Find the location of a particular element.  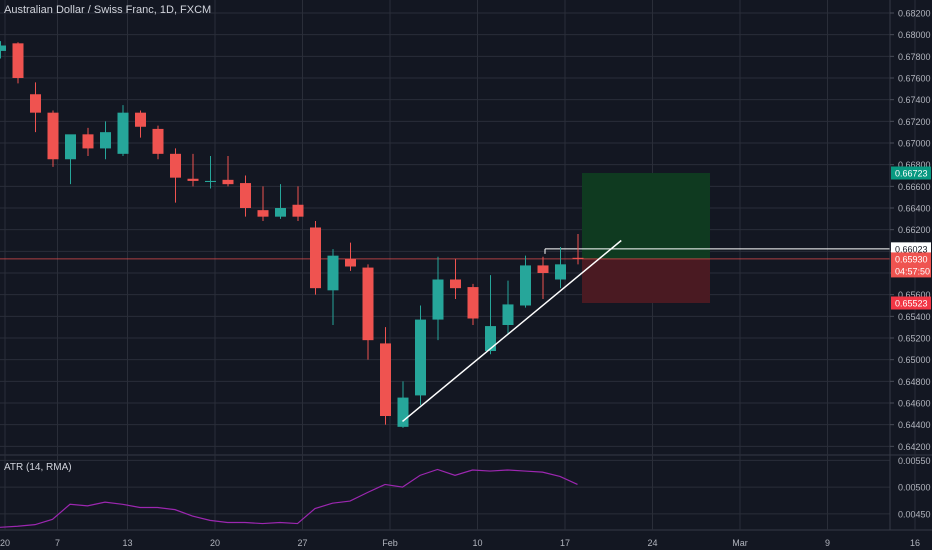

target-zone is located at coordinates (646, 216).